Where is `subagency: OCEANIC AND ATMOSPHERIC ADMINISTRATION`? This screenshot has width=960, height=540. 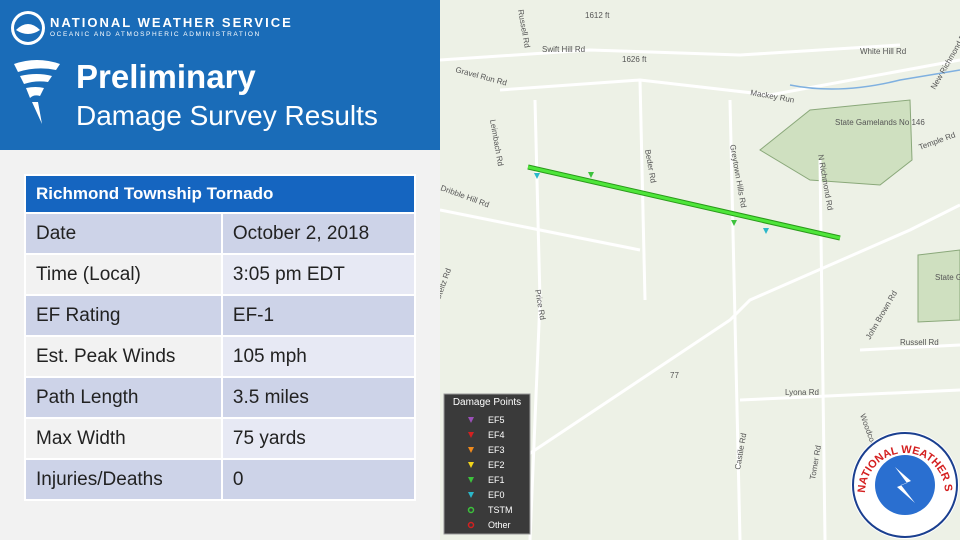 subagency: OCEANIC AND ATMOSPHERIC ADMINISTRATION is located at coordinates (155, 34).